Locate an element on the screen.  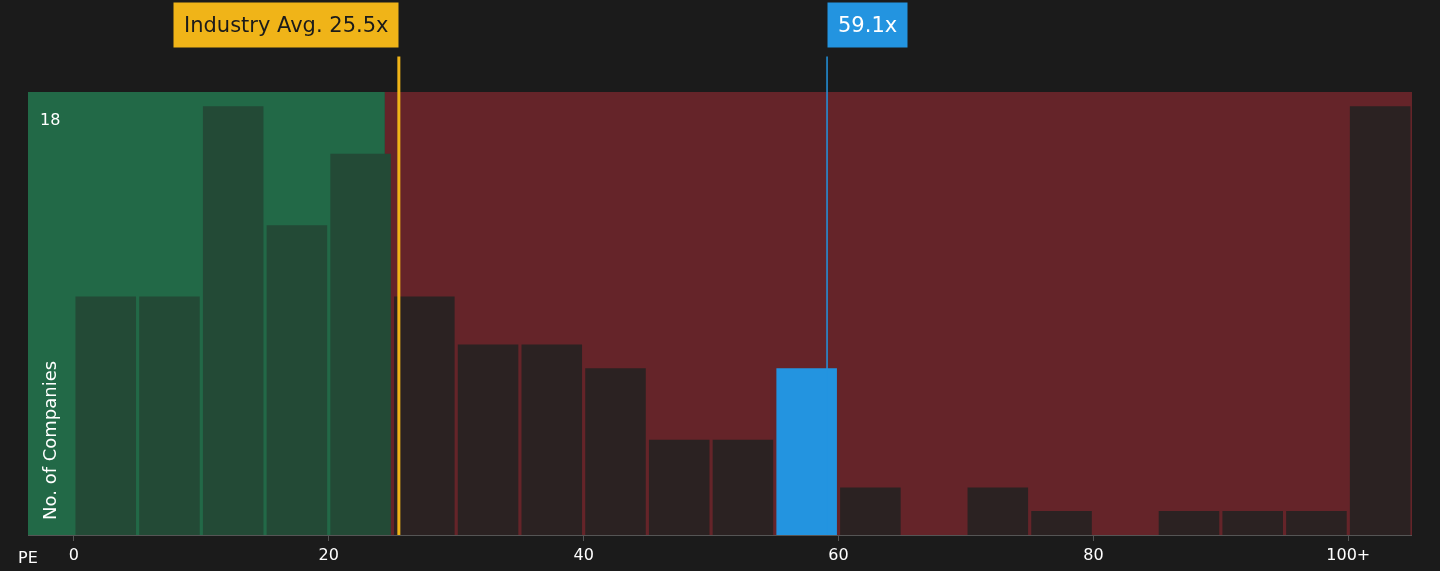
x-axis-title: PE is located at coordinates (28, 557).